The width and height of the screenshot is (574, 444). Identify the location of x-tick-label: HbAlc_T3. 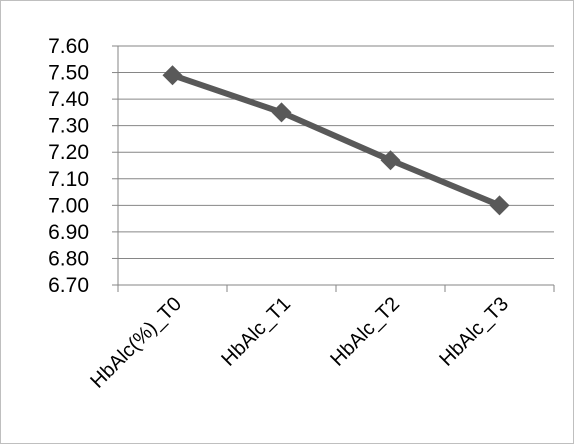
(474, 332).